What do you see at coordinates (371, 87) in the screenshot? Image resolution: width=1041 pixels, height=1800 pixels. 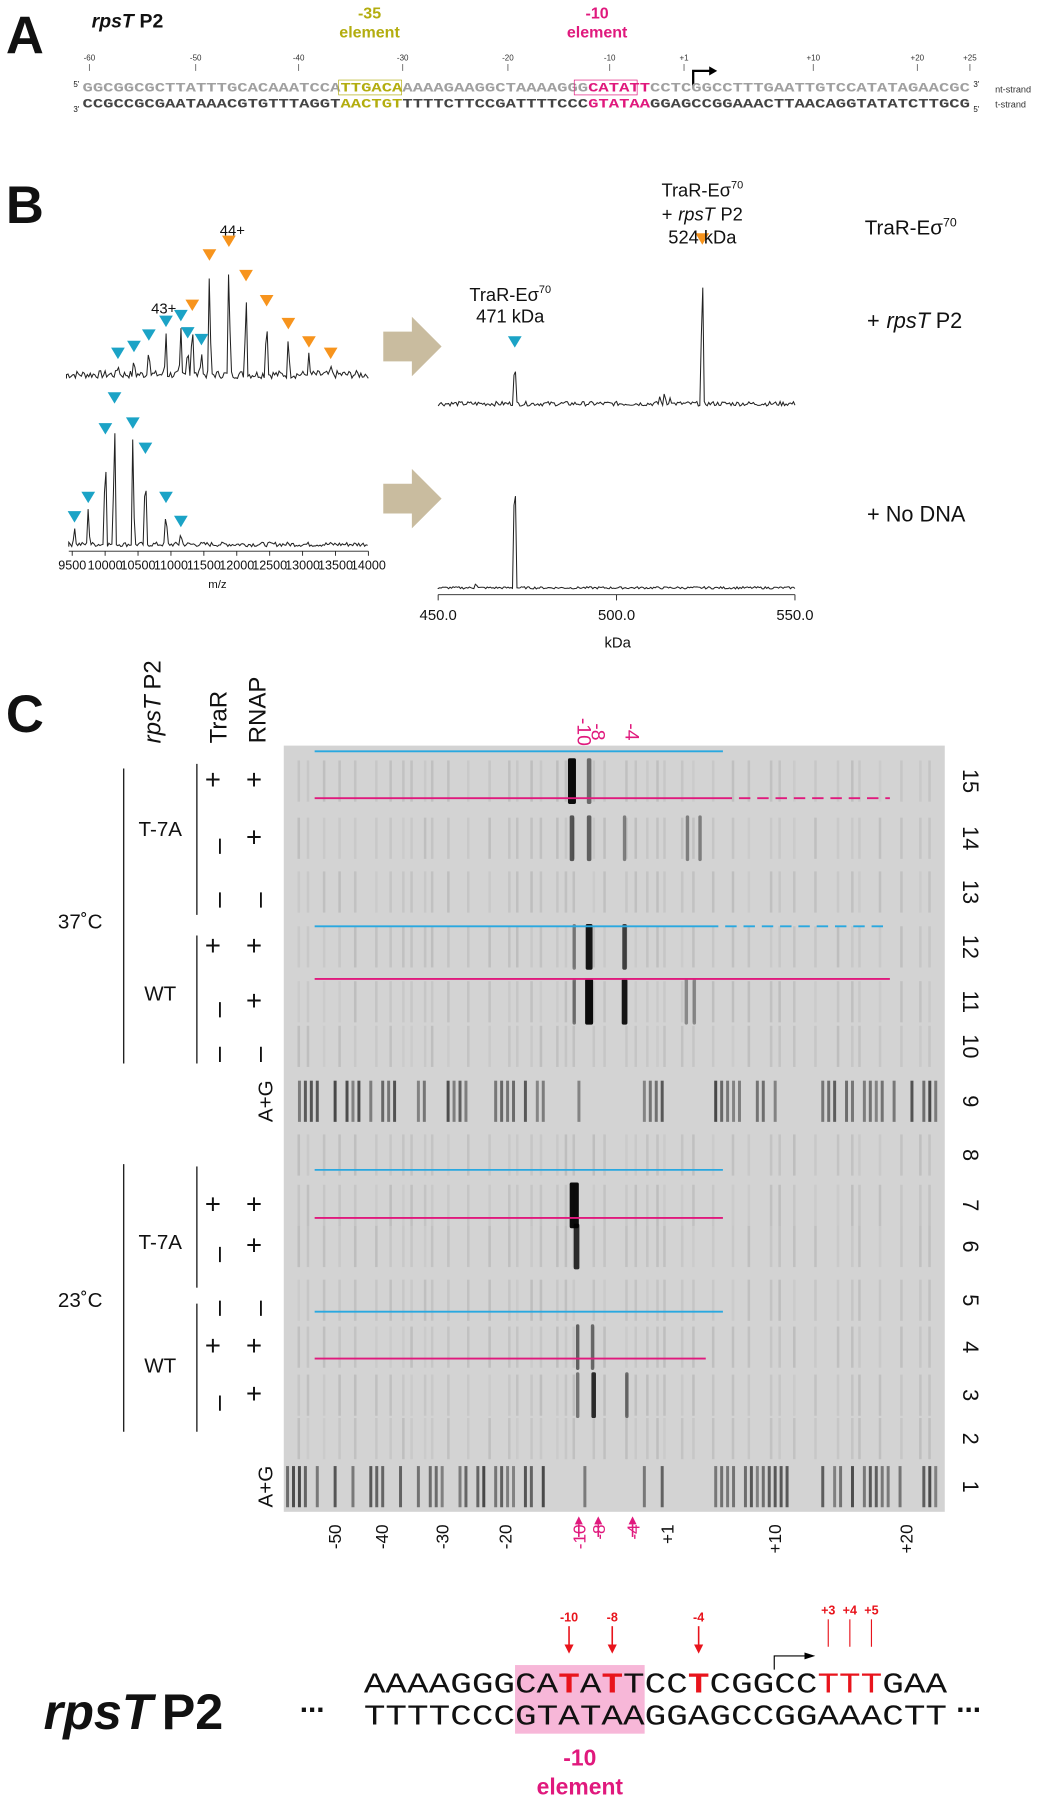 I see `sequence-segment: TTGACA` at bounding box center [371, 87].